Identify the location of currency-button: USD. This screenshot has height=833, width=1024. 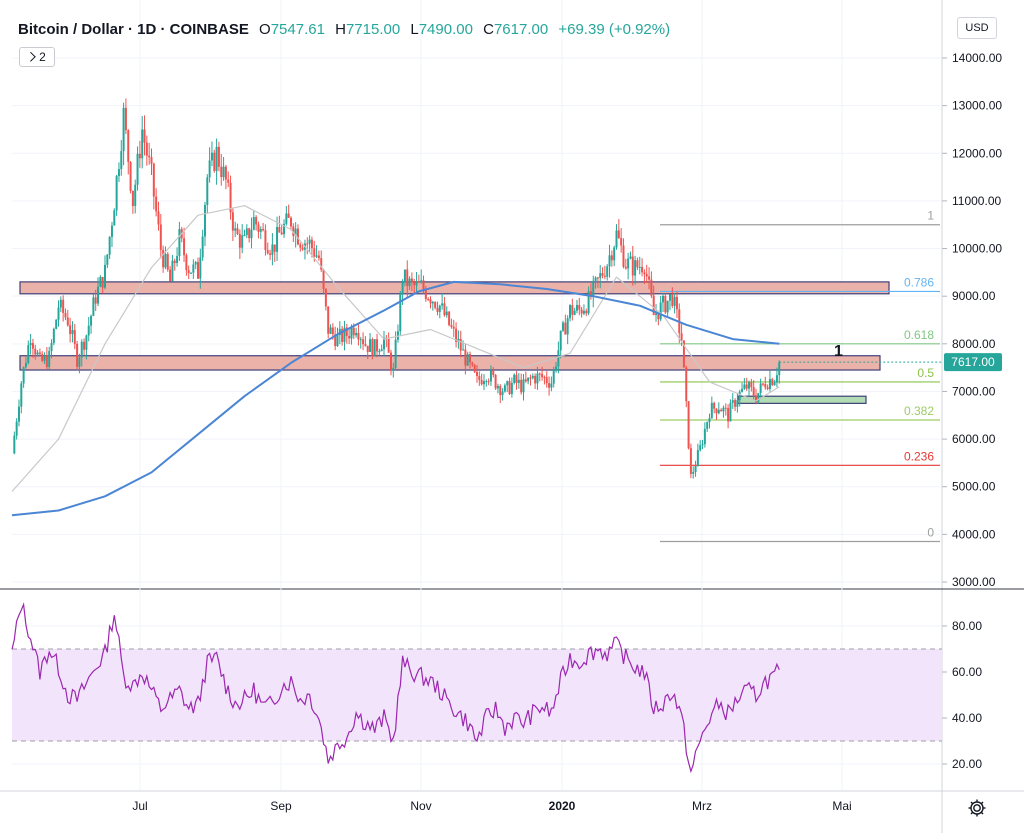
(977, 28).